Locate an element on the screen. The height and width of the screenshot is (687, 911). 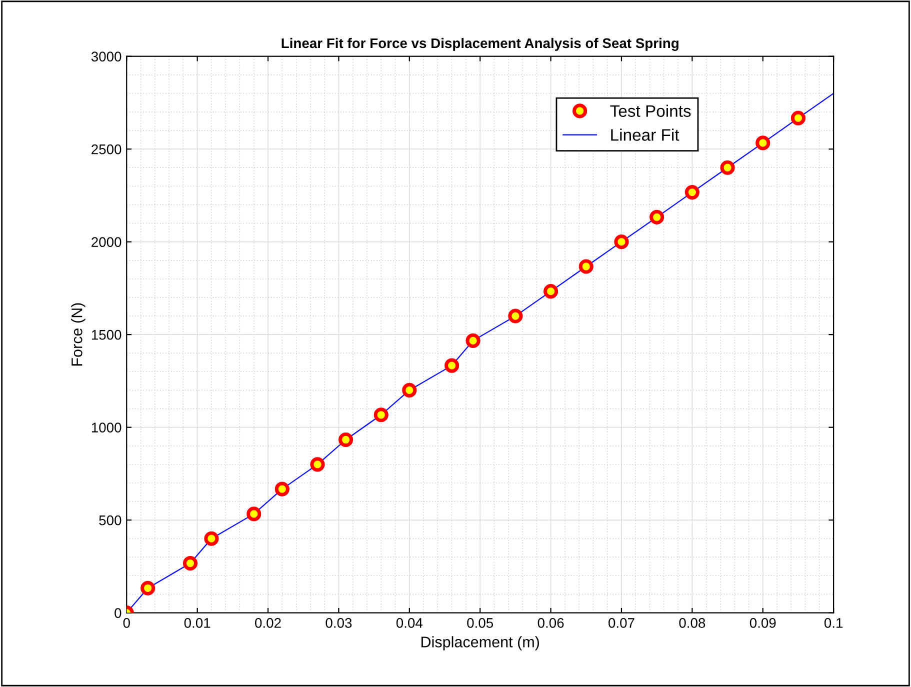
x-tick-label: 0.1 is located at coordinates (833, 623).